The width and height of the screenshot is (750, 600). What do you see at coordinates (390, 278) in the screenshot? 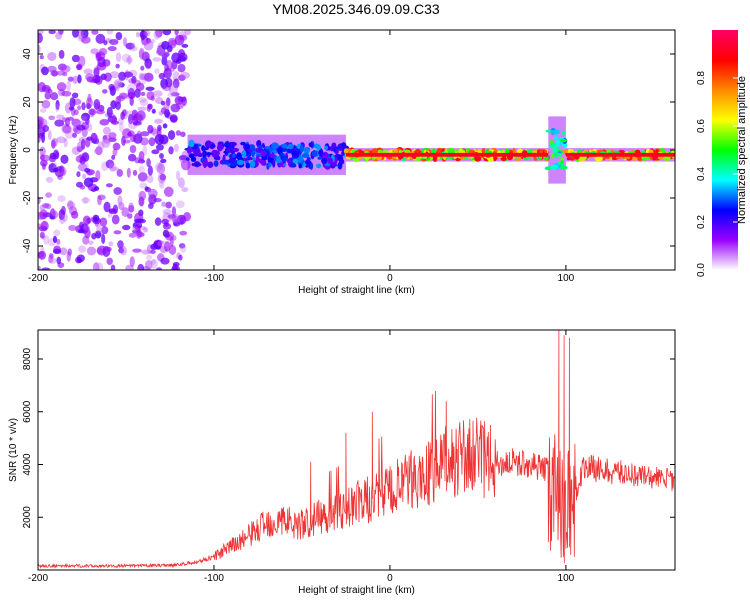
I see `x-tick-label: 0` at bounding box center [390, 278].